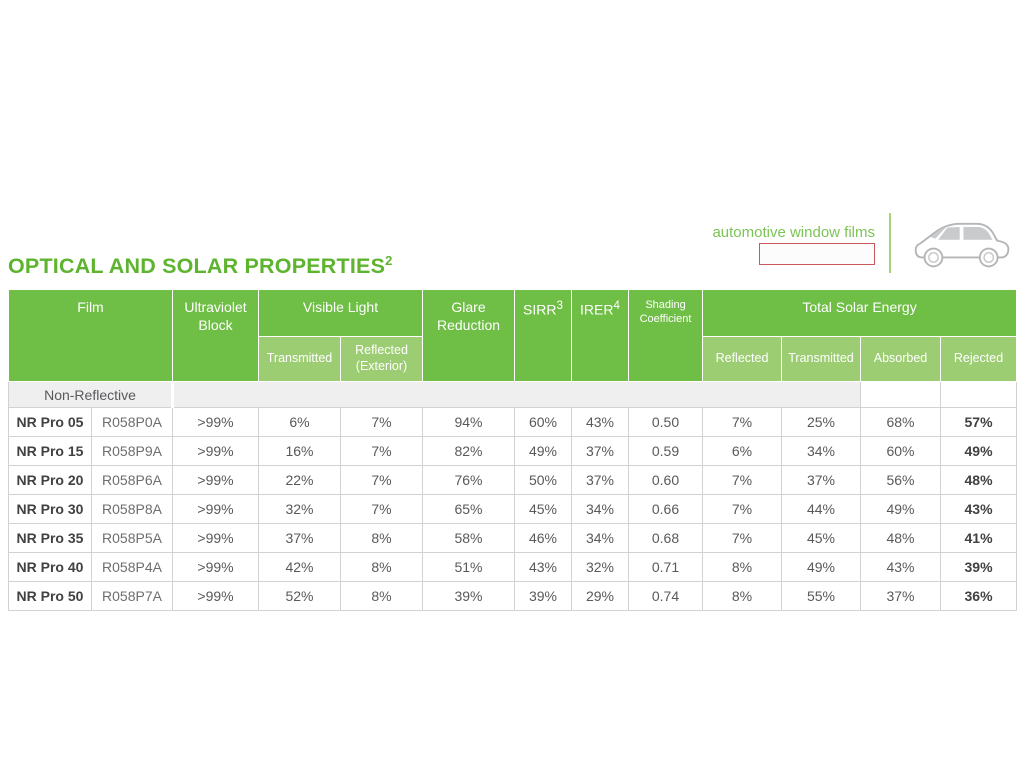  I want to click on film-name-cell: NR Pro 40, so click(50, 567).